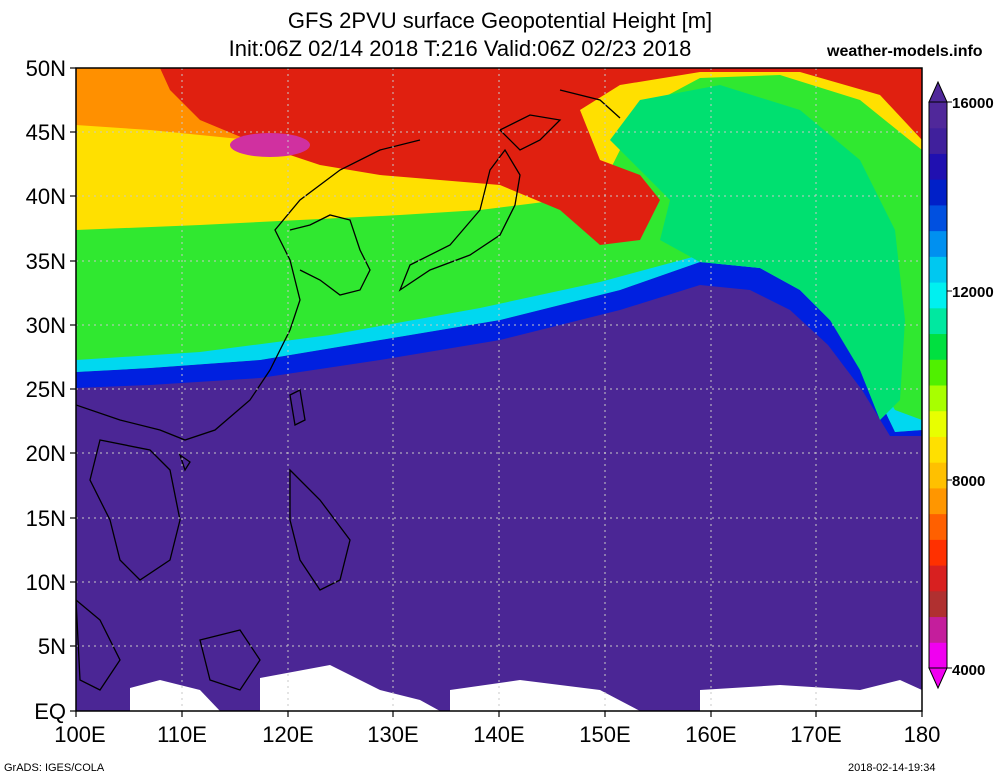 The height and width of the screenshot is (779, 1000). I want to click on lat-label: 25N, so click(46, 389).